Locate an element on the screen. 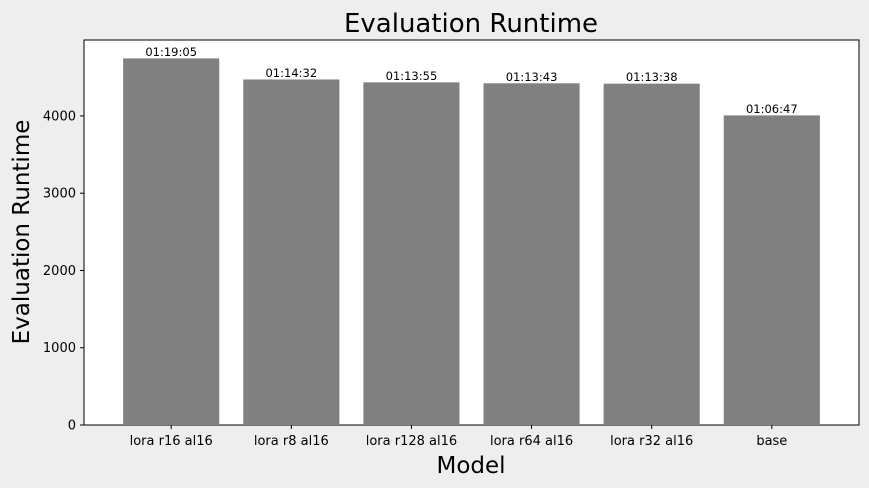 The image size is (869, 488). bar-data-label: 01:13:43 is located at coordinates (532, 77).